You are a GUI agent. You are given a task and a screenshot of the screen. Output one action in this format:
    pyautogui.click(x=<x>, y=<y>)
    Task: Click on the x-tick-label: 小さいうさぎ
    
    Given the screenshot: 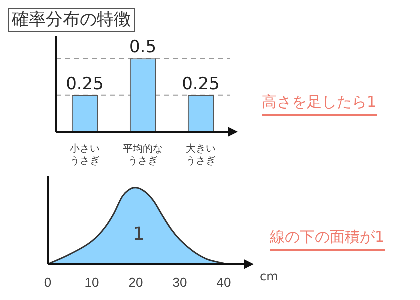 What is the action you would take?
    pyautogui.click(x=85, y=154)
    